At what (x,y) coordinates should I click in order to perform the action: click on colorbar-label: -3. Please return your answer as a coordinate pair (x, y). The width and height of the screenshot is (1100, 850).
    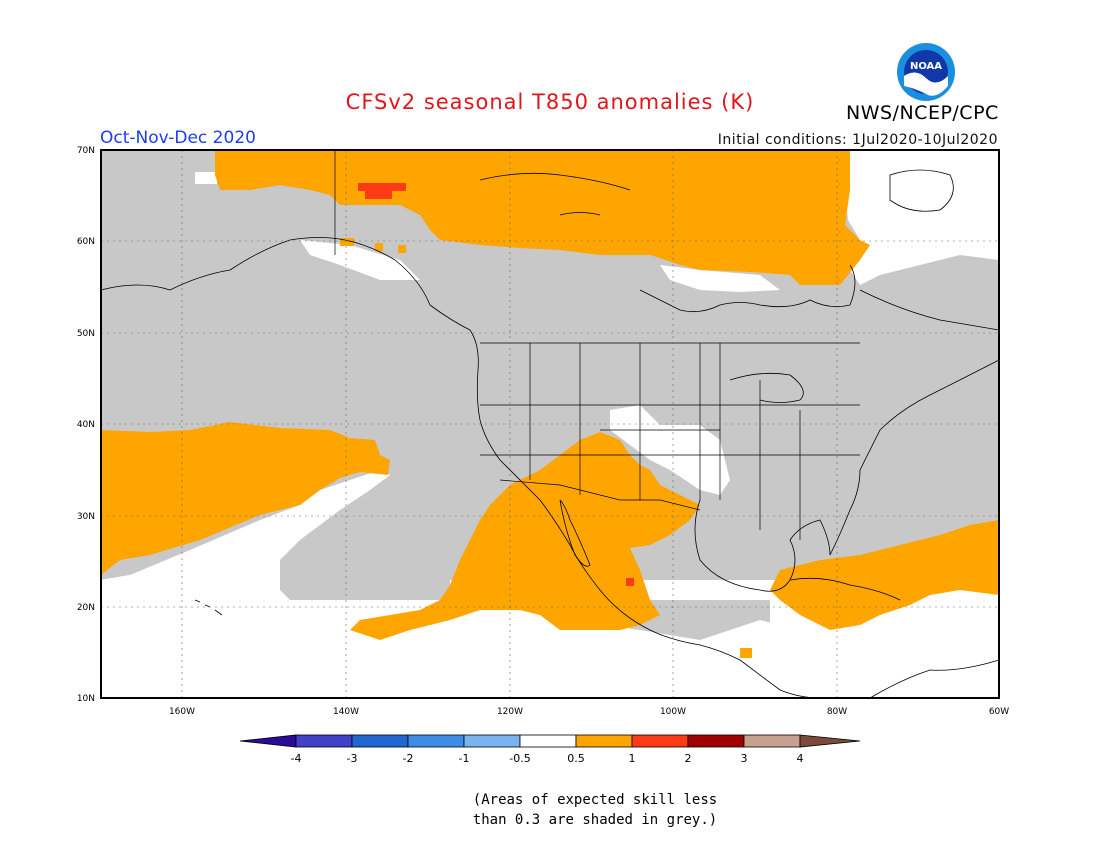
    Looking at the image, I should click on (352, 758).